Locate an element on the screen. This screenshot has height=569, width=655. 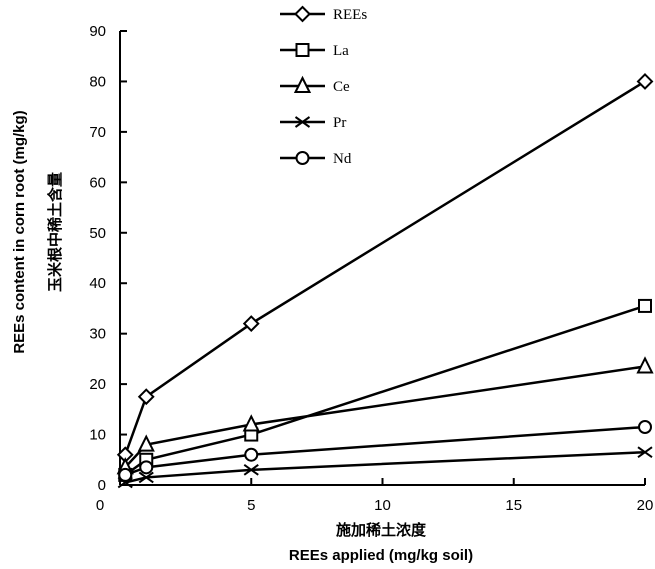
y-tick-label: 90 is located at coordinates (97, 31).